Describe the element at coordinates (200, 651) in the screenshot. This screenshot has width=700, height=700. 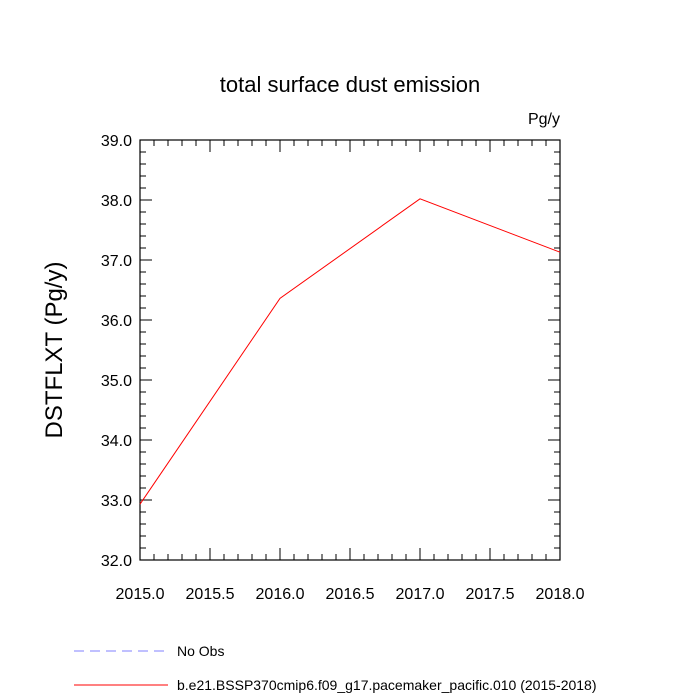
I see `legend-label: No Obs` at that location.